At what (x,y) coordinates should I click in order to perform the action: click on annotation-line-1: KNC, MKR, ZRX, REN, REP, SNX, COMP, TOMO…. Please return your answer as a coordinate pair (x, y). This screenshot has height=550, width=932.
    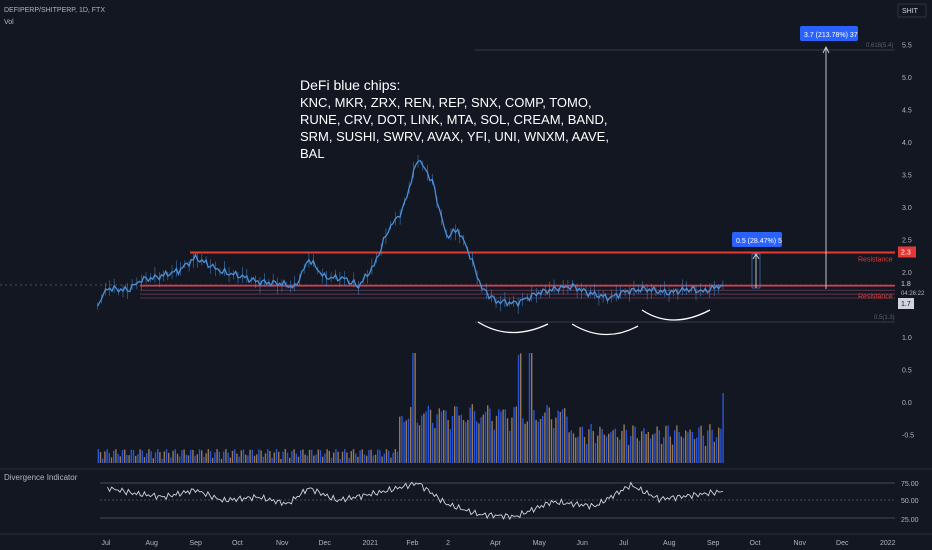
    Looking at the image, I should click on (446, 102).